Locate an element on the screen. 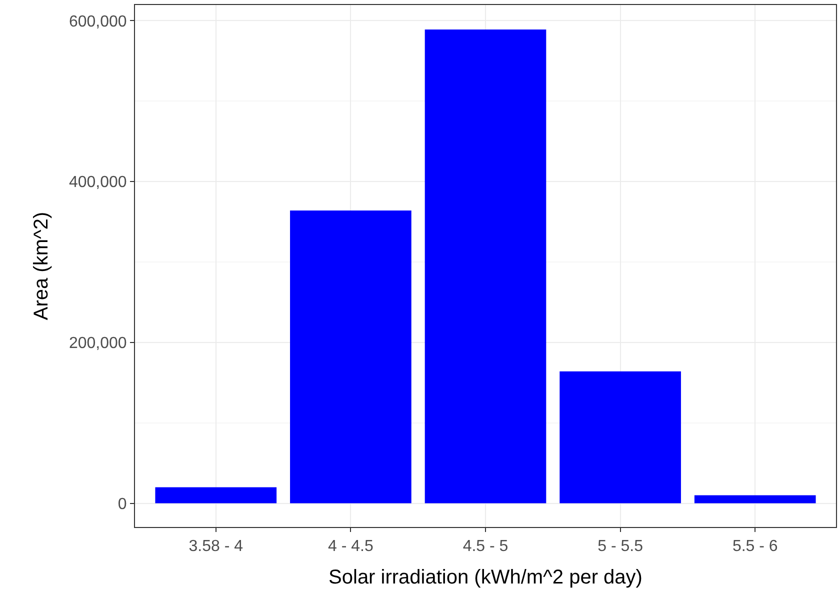  y-tick-label: 200,000 is located at coordinates (97, 343).